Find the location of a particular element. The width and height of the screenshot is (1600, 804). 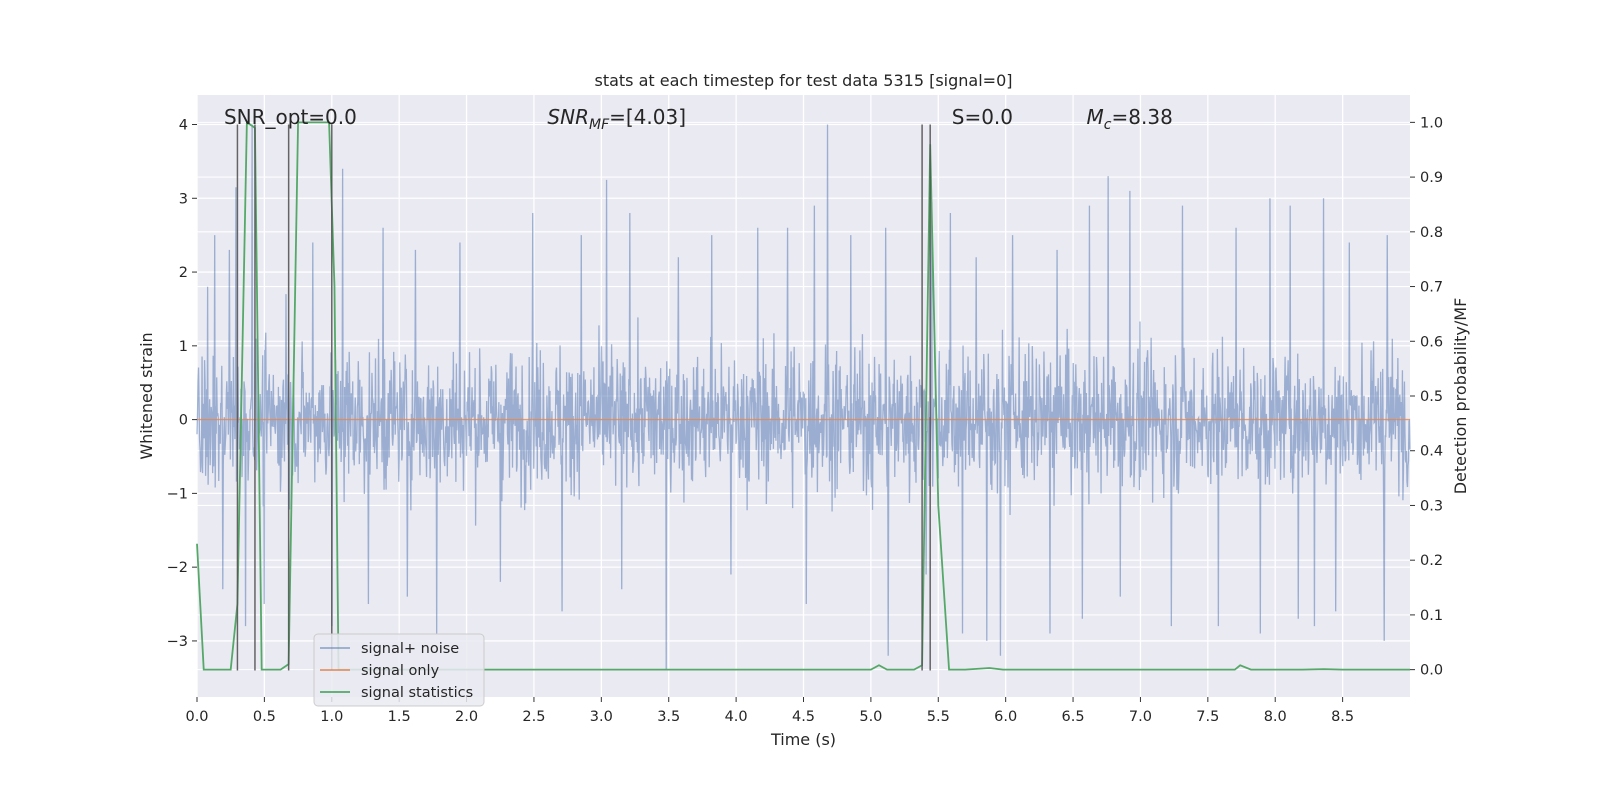

x-tick-label: 2.5 is located at coordinates (533, 717).